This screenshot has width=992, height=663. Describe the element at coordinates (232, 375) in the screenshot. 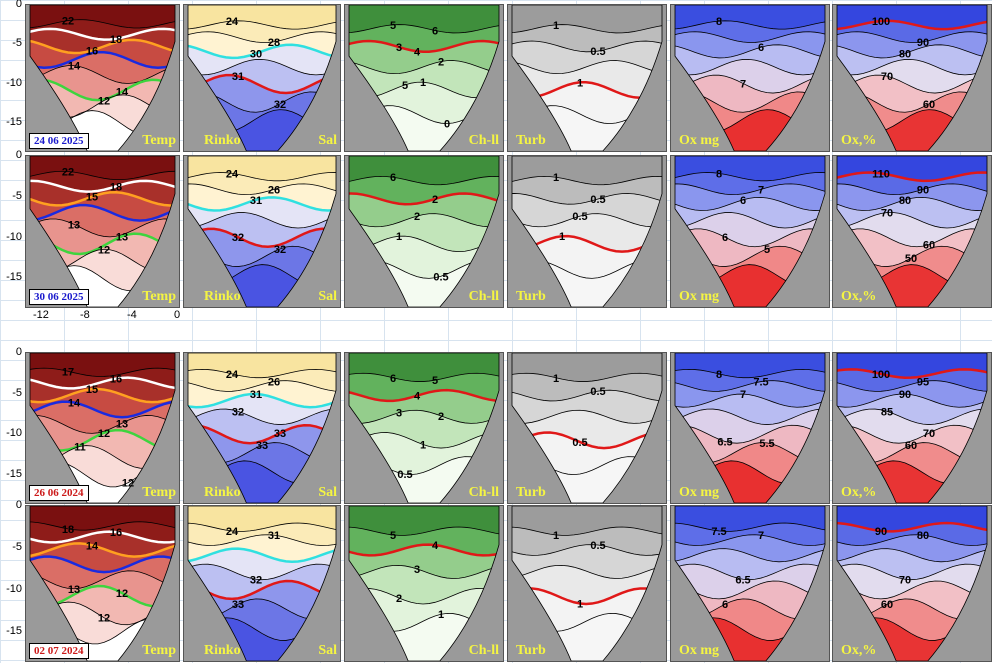

I see `contour-label: 24` at that location.